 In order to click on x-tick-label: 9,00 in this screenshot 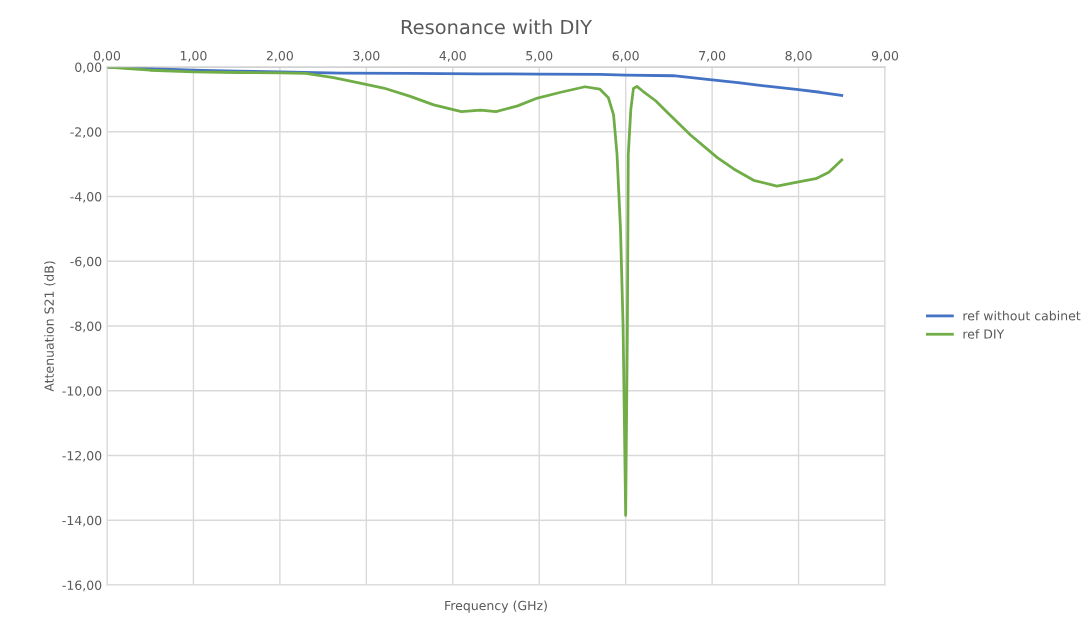, I will do `click(885, 56)`.